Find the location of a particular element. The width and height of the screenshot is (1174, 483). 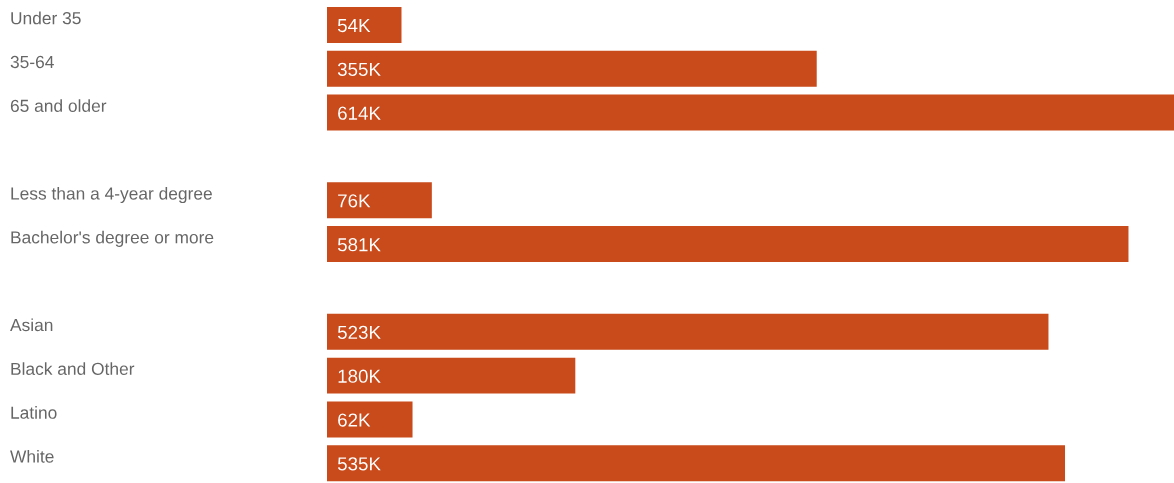

data-label: 535K is located at coordinates (359, 464).